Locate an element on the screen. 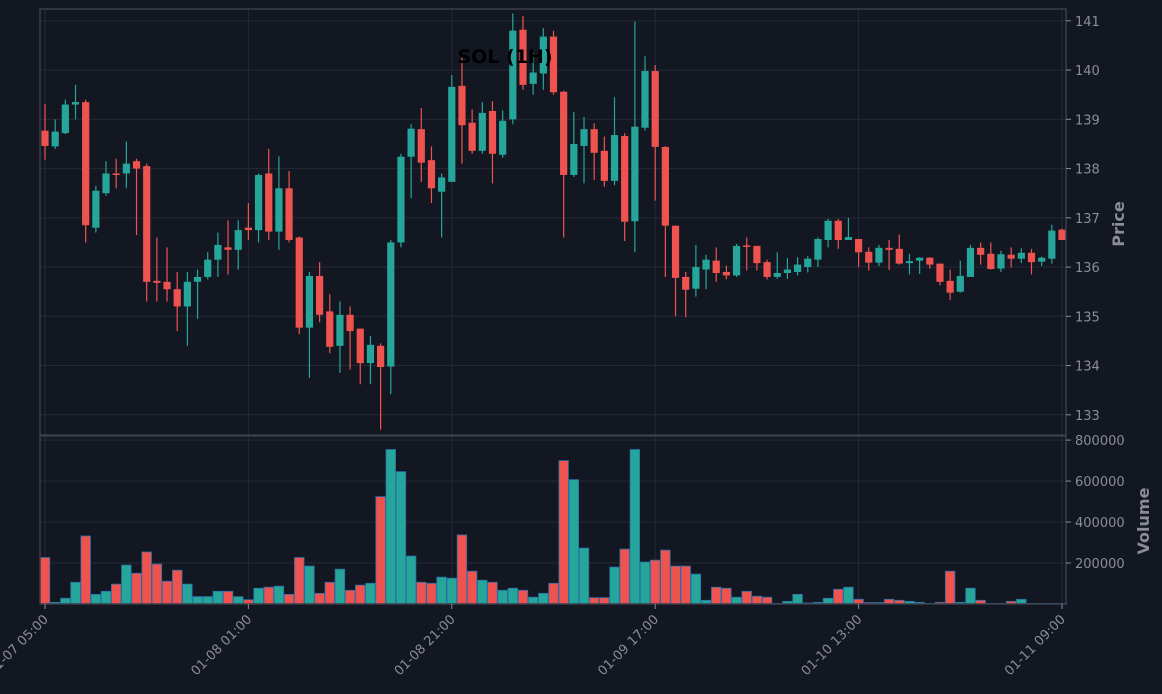 This screenshot has height=694, width=1162. chart-title: SOL (1H) is located at coordinates (504, 57).